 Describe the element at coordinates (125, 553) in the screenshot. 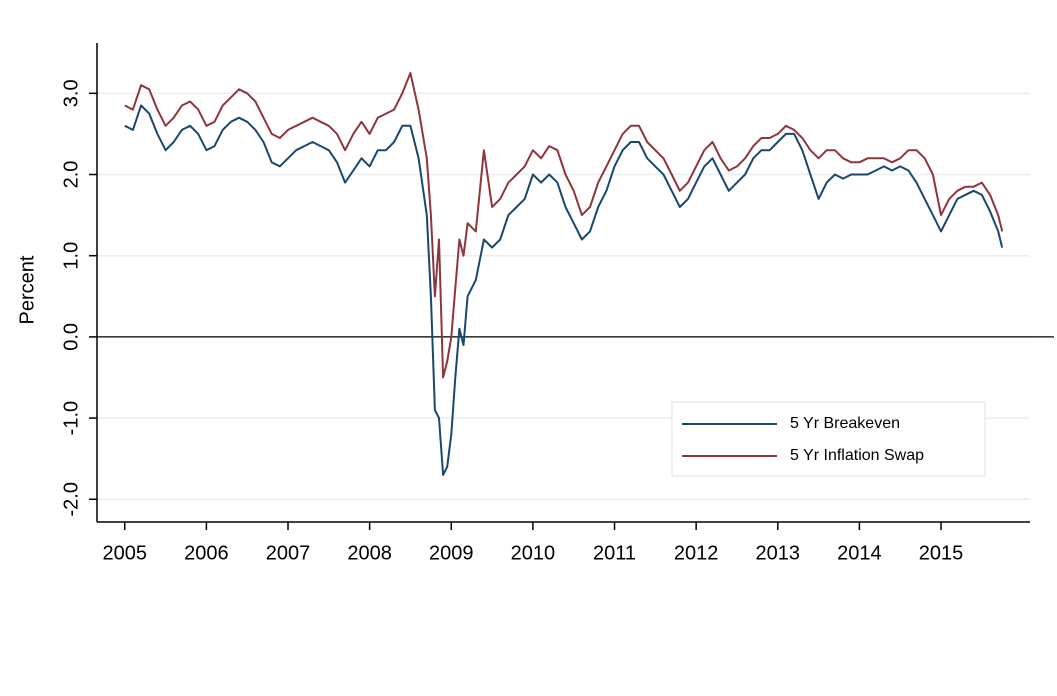

I see `x-tick-label: 2005` at that location.